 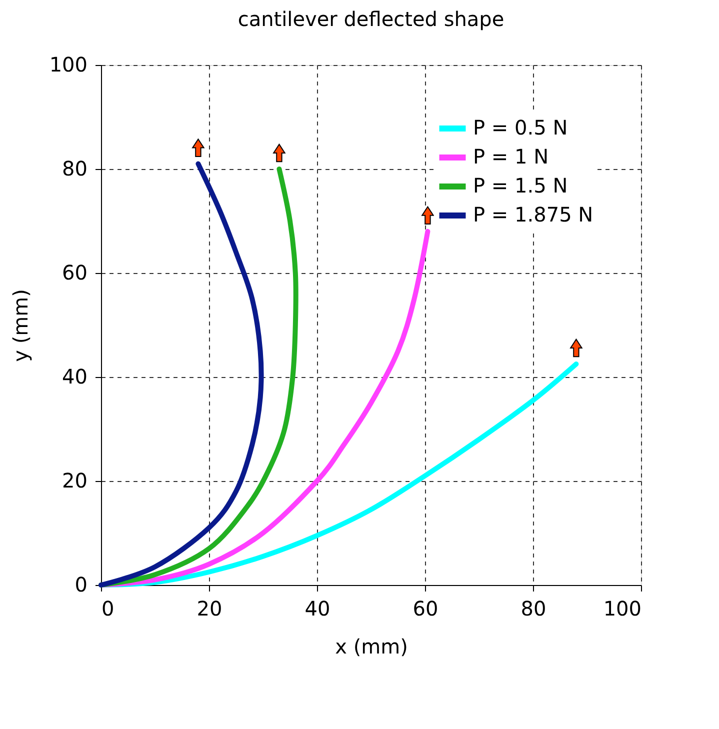 I want to click on legend-label: P = 1.875 N, so click(x=533, y=214).